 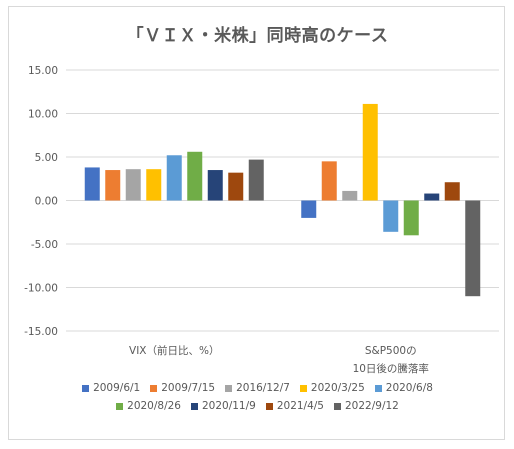 I want to click on y-tick-label: -15.00, so click(x=41, y=332).